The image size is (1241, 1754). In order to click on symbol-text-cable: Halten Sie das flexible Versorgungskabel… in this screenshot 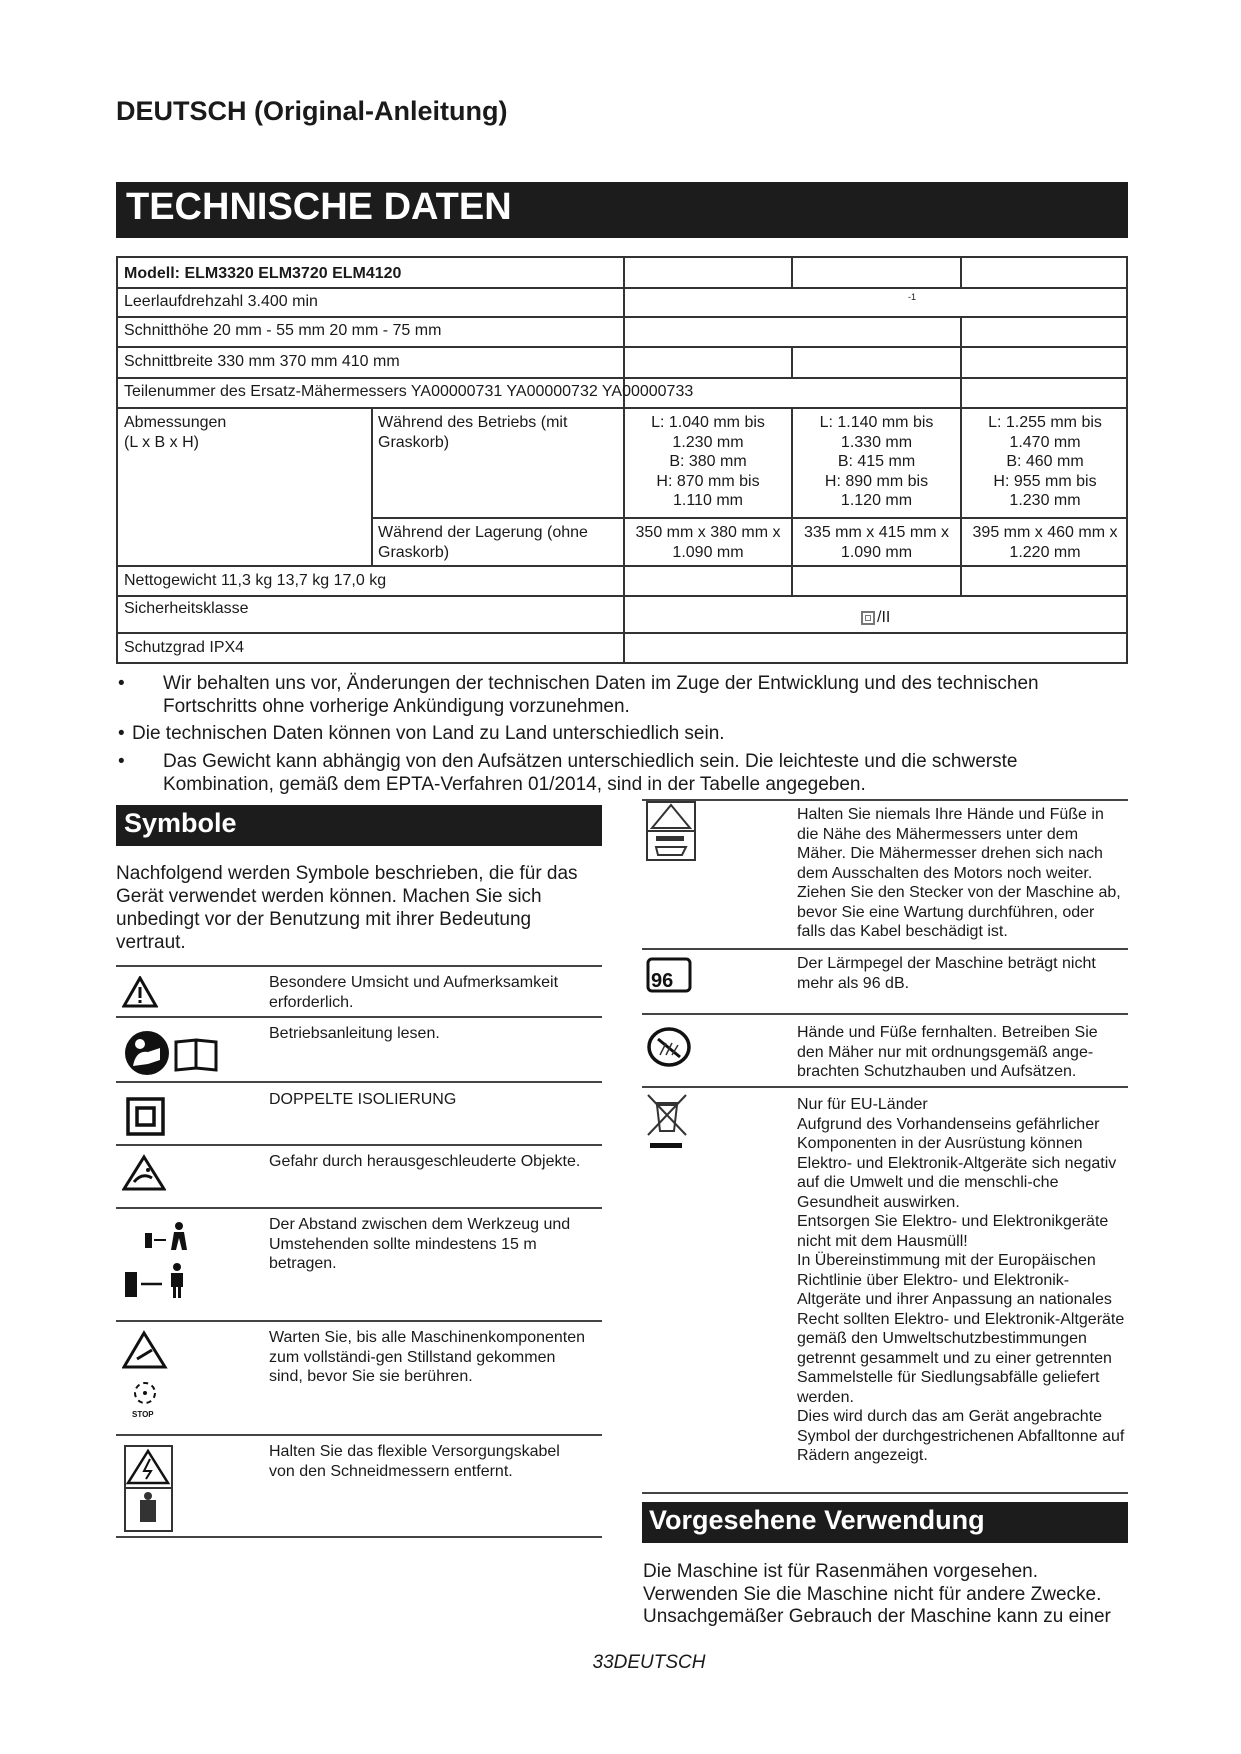, I will do `click(414, 1461)`.